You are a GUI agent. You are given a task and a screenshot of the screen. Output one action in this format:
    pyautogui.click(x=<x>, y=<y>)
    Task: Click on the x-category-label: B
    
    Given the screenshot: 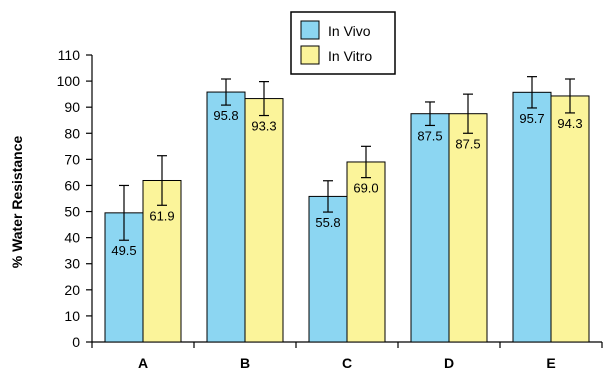 What is the action you would take?
    pyautogui.click(x=245, y=362)
    